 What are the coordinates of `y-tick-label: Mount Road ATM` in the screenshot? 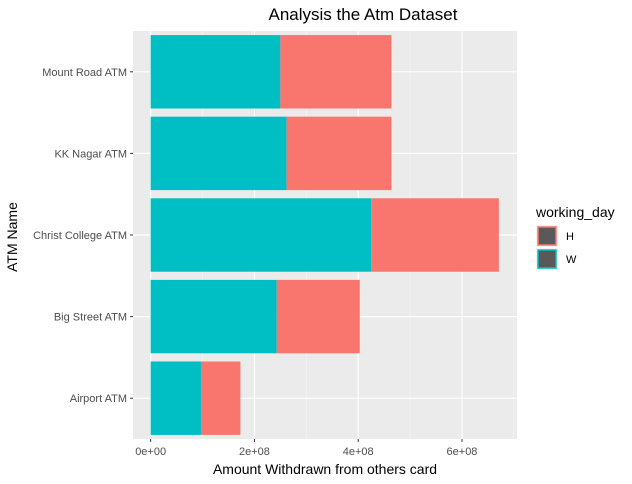 It's located at (84, 73).